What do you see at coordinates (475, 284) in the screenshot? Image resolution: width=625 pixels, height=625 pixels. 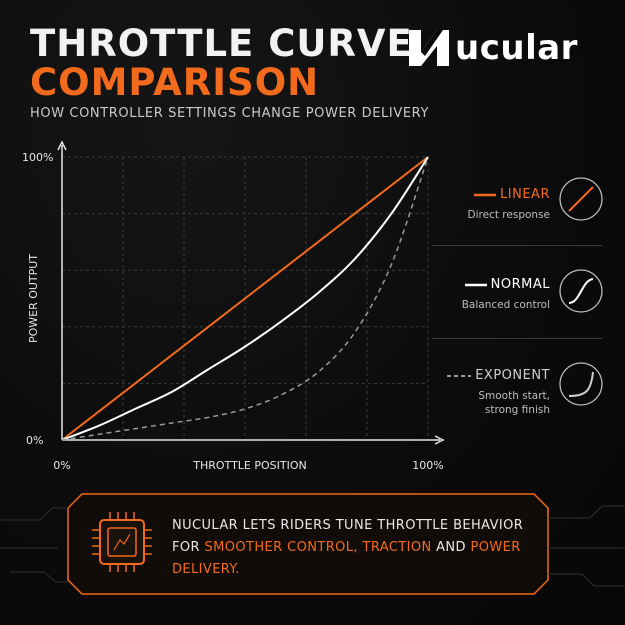 I see `legend-swatch-normal` at bounding box center [475, 284].